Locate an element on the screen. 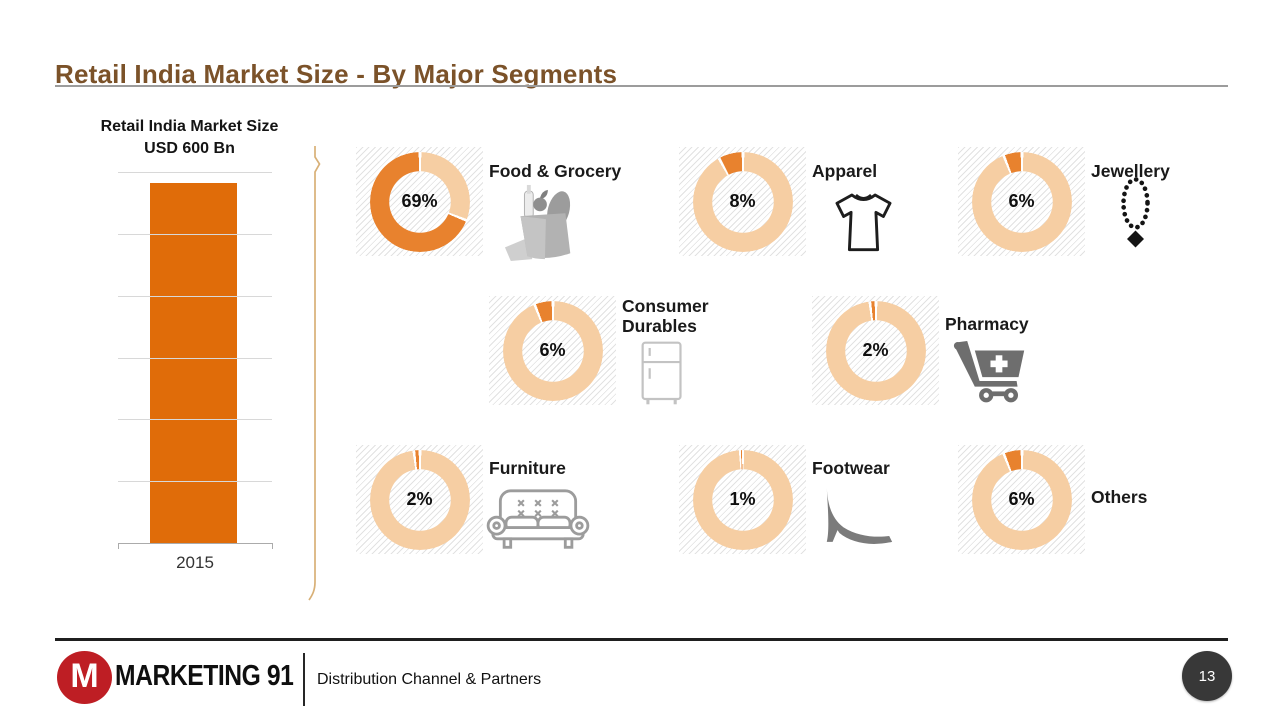 The height and width of the screenshot is (720, 1280). marketing91-logo: M is located at coordinates (84, 677).